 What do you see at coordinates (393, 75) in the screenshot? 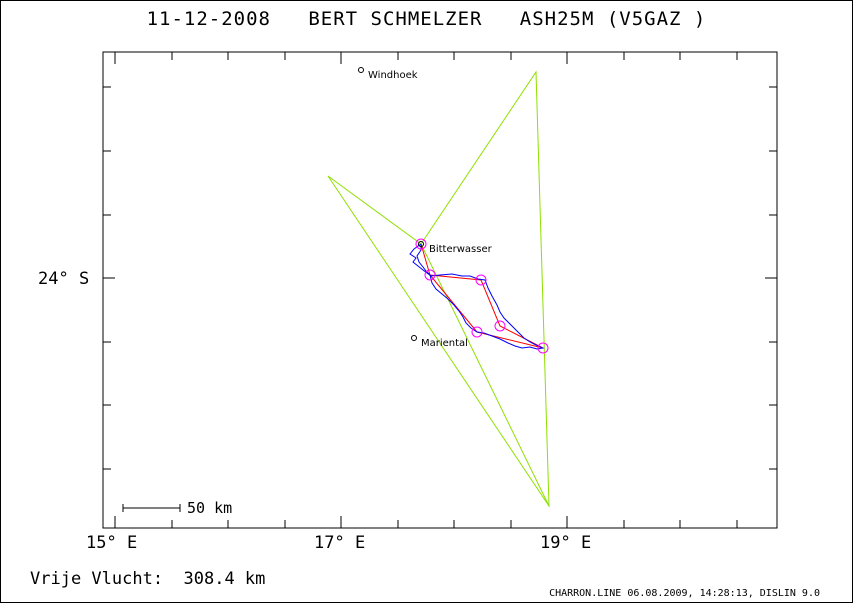
I see `town-label-windhoek: Windhoek` at bounding box center [393, 75].